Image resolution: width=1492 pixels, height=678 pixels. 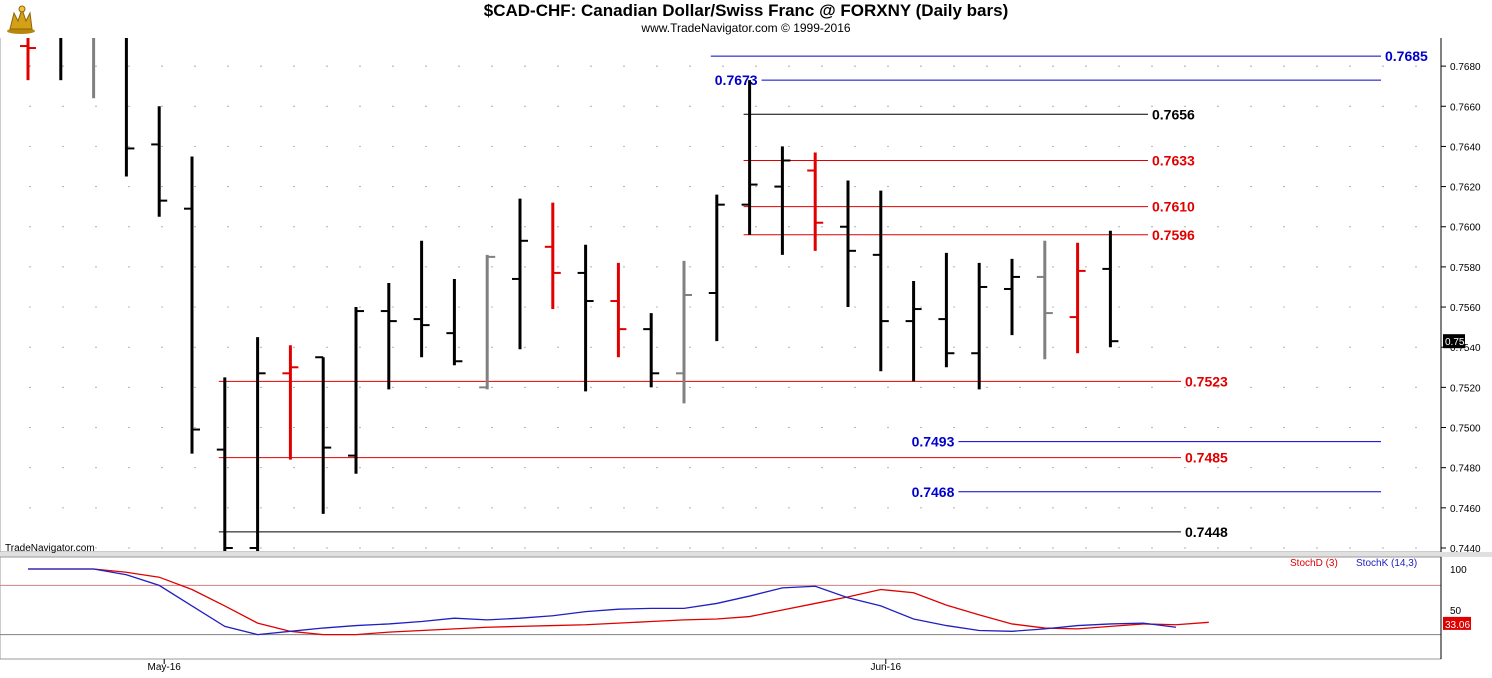 What do you see at coordinates (1314, 563) in the screenshot?
I see `stoch-d-legend: StochD (3)` at bounding box center [1314, 563].